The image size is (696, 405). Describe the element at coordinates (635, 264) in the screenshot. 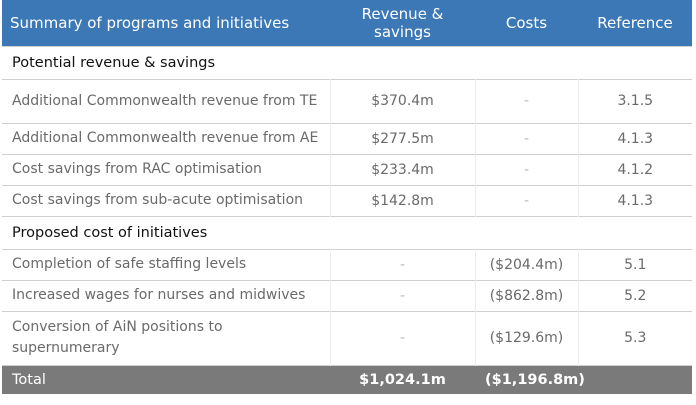

I see `row-reference: 5.1` at that location.